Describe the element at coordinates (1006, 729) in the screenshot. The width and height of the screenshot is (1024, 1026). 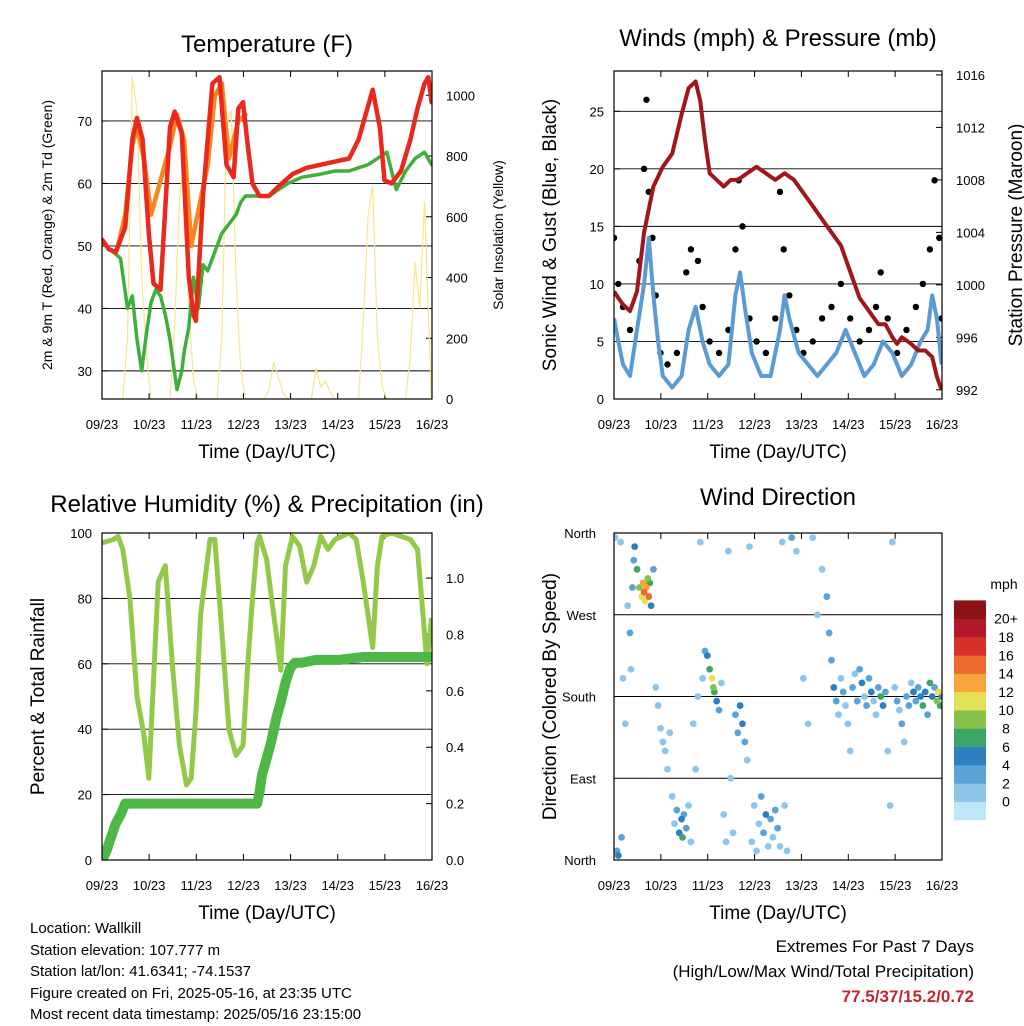
I see `colorbar-label: 8` at that location.